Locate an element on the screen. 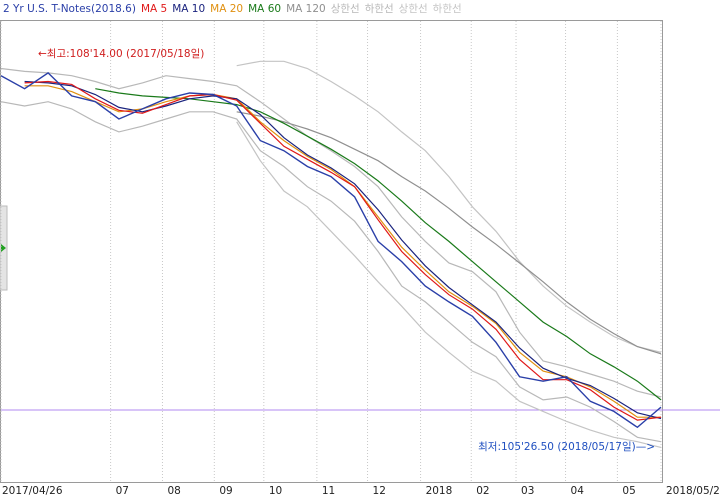 The height and width of the screenshot is (500, 720). legend-entry: MA 120 is located at coordinates (306, 9).